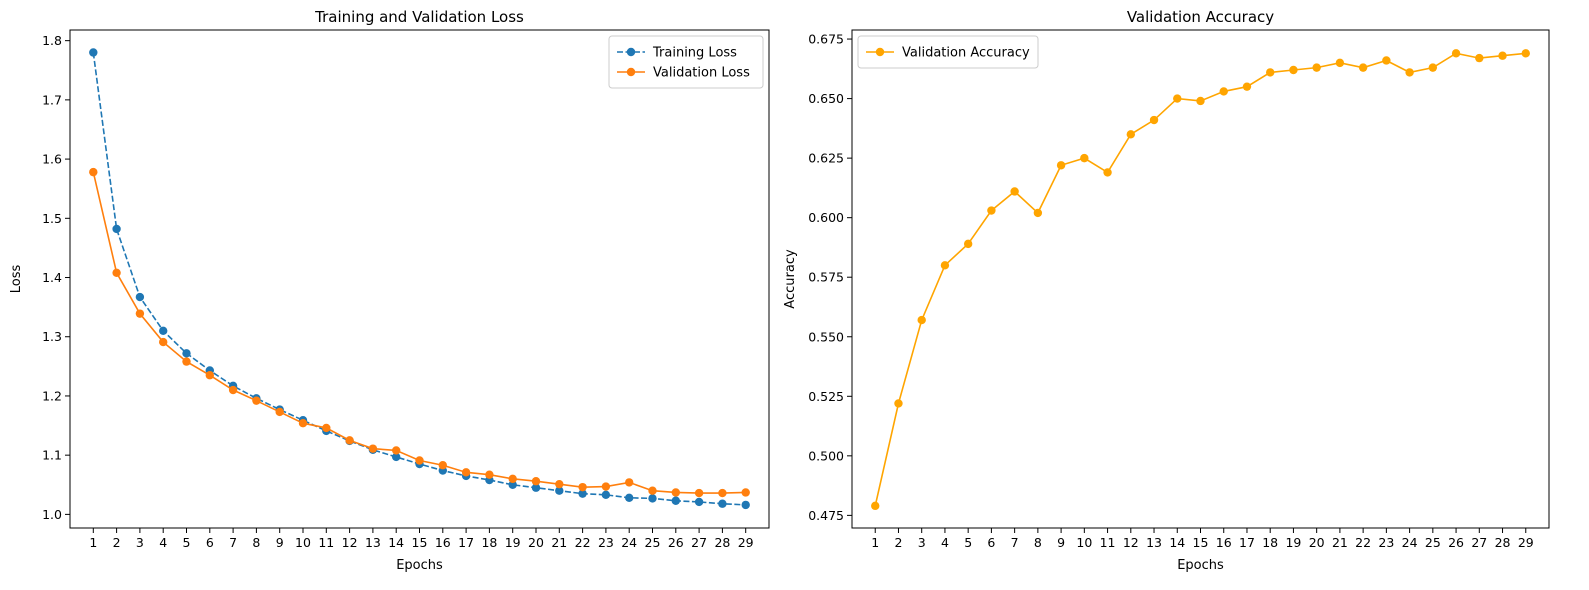 The width and height of the screenshot is (1589, 590). What do you see at coordinates (629, 542) in the screenshot?
I see `x-tick-label: 24` at bounding box center [629, 542].